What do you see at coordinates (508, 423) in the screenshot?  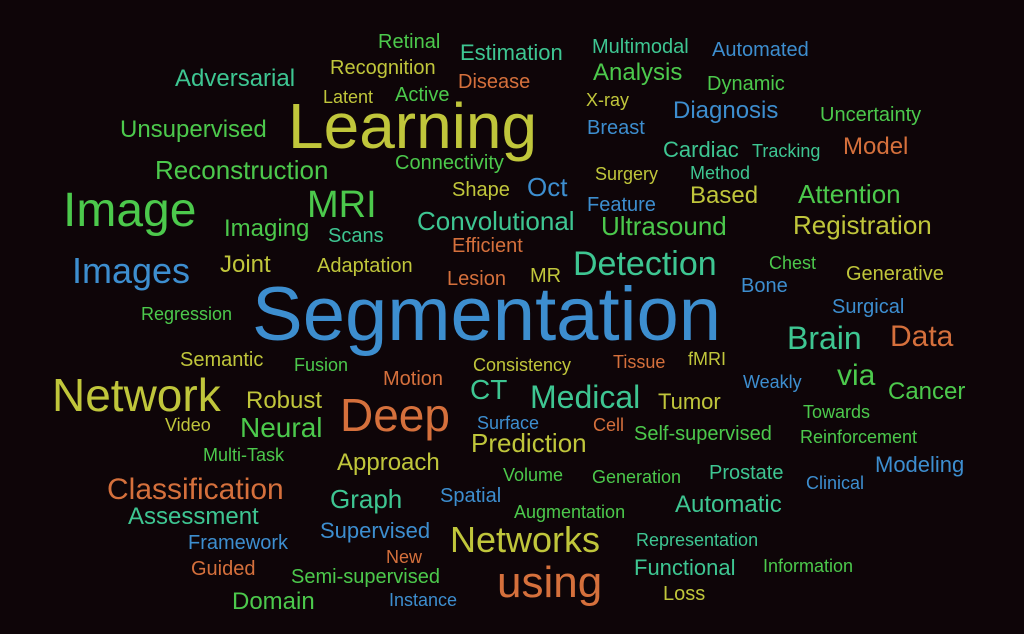 I see `word: Surface` at bounding box center [508, 423].